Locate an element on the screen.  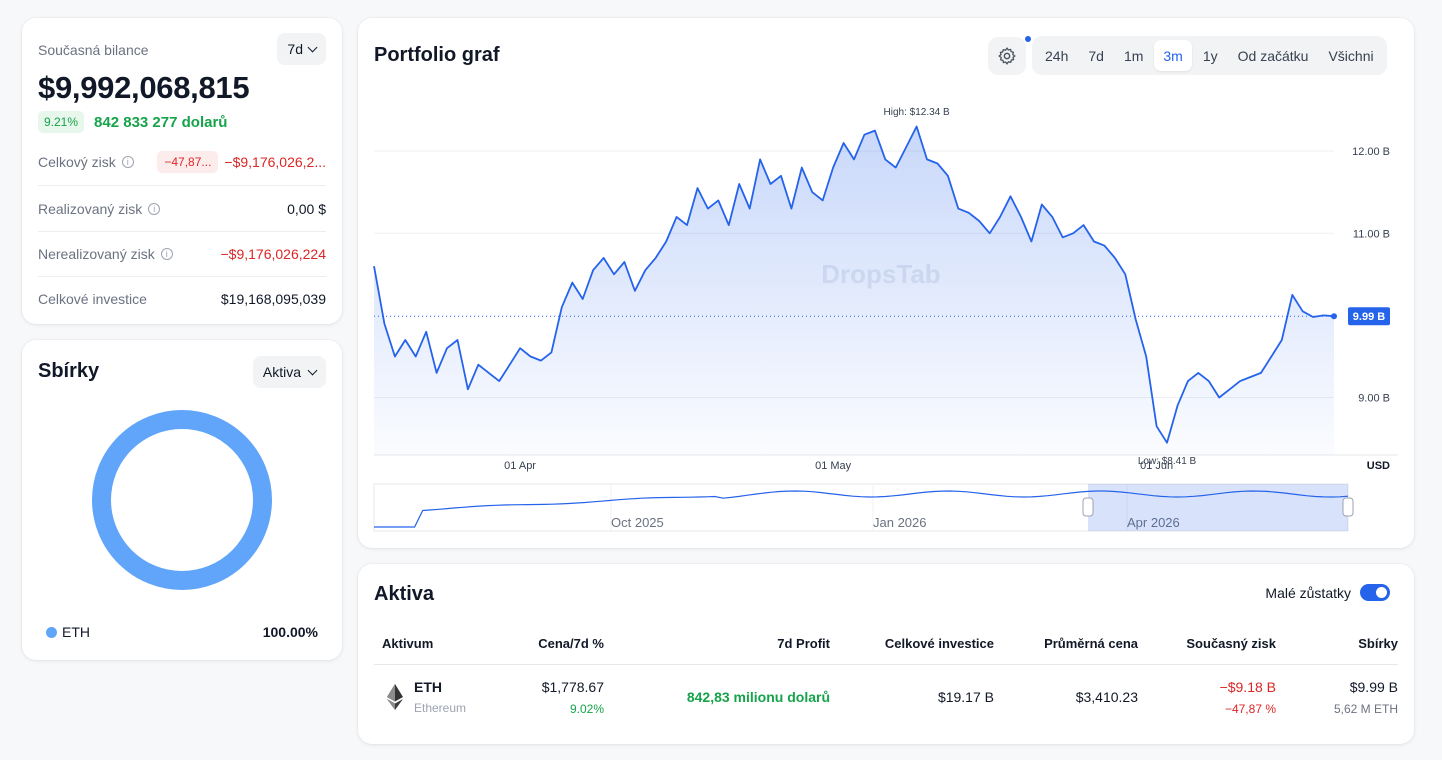
asset-price: $1,778.67 is located at coordinates (572, 687).